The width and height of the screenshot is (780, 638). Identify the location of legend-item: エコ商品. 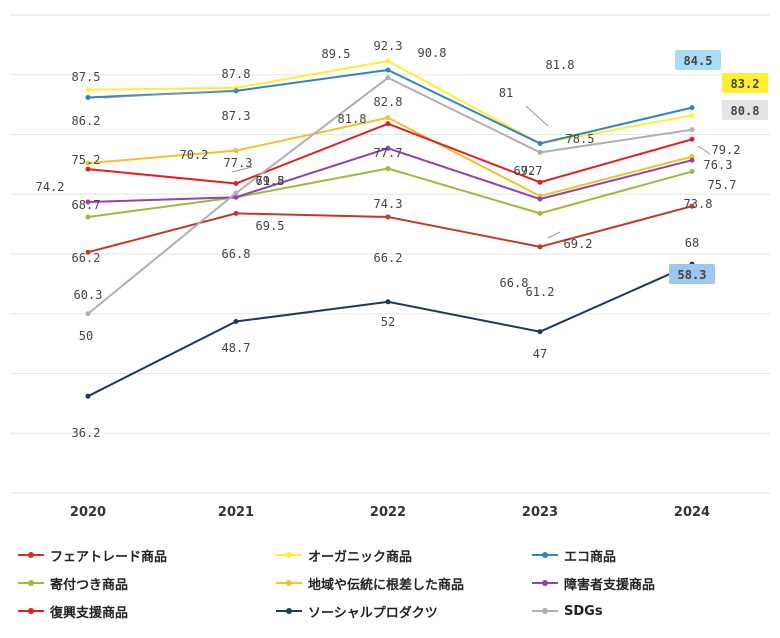
(574, 555).